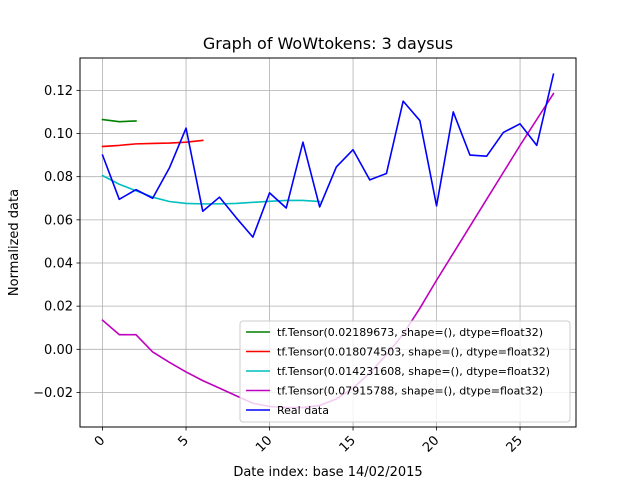  I want to click on y-axis-title: Normalized data, so click(14, 242).